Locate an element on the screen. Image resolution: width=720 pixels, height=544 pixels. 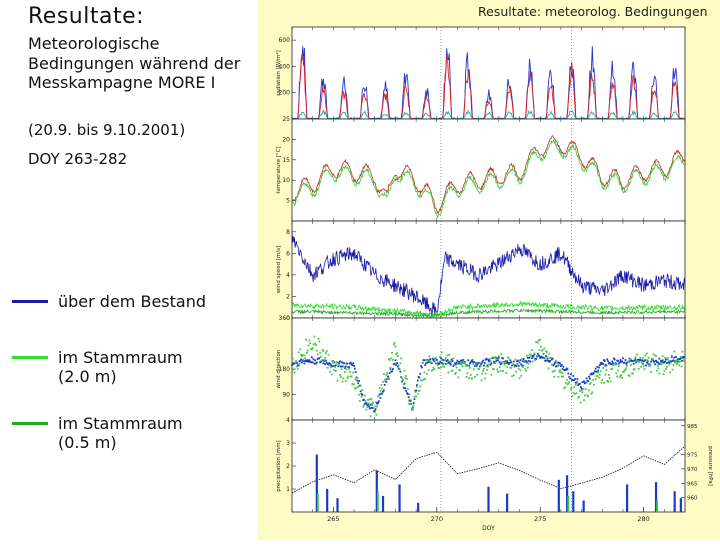
y-tick-label: 3 is located at coordinates (288, 443).